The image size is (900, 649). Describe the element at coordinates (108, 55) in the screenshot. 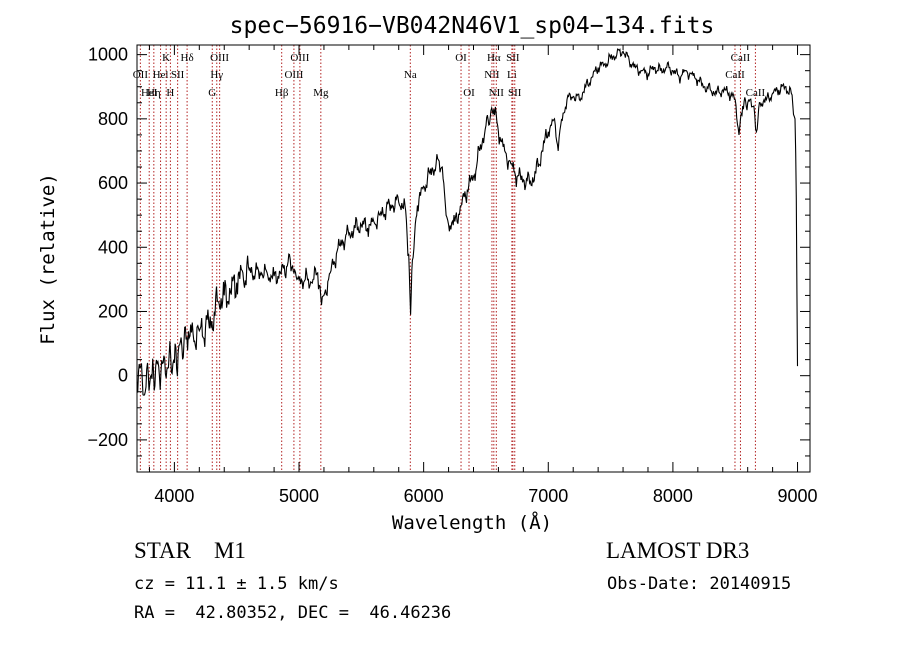

I see `y-tick-label: 1000` at that location.